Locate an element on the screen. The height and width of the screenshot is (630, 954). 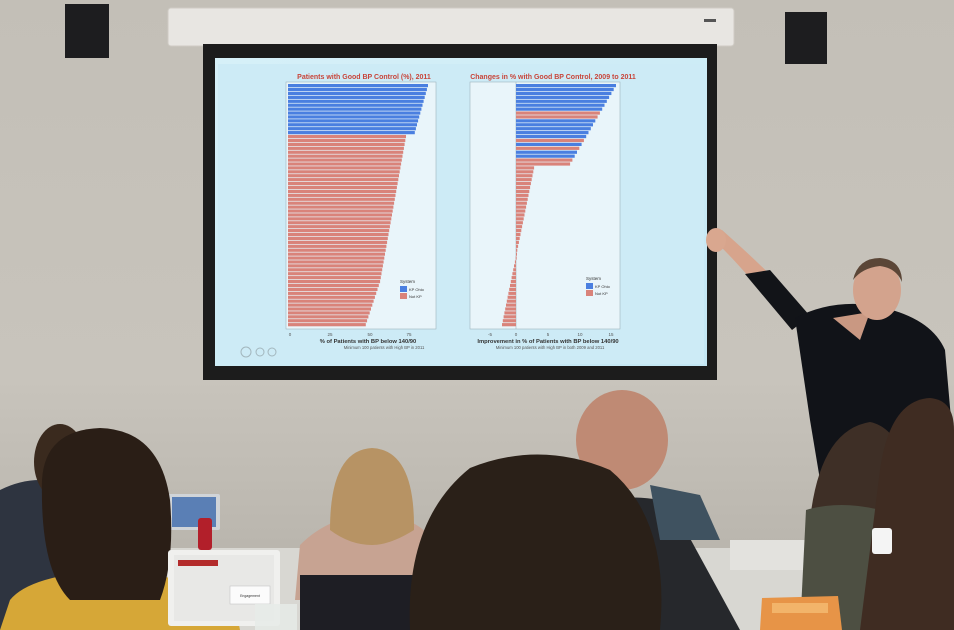
left-chart-legend: System KP Ohio Not KP is located at coordinates (412, 289).